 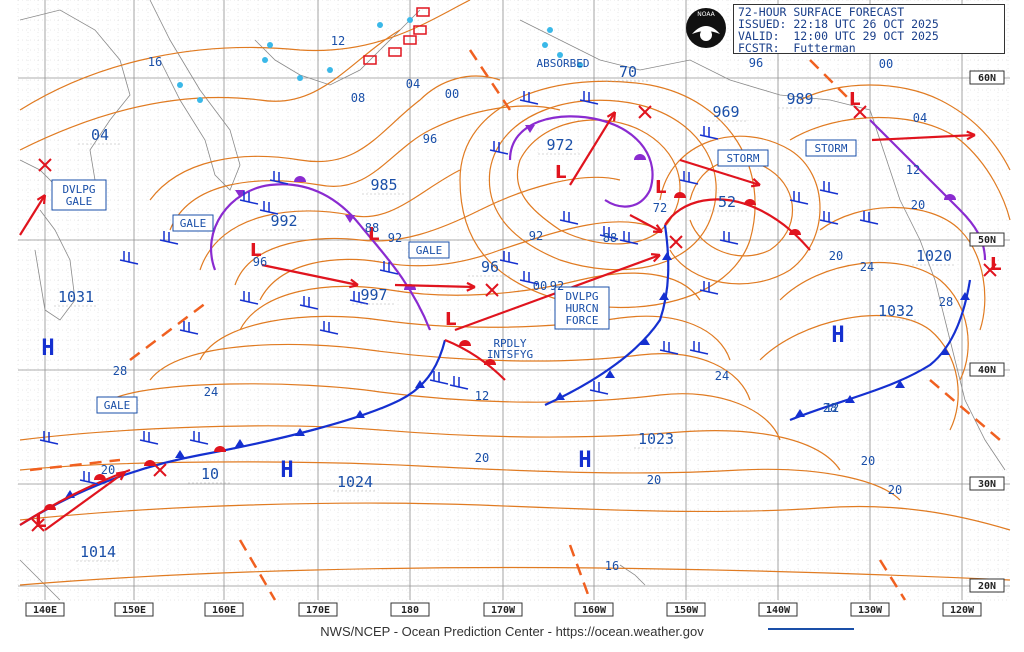 What do you see at coordinates (490, 267) in the screenshot?
I see `pressure-value: 96` at bounding box center [490, 267].